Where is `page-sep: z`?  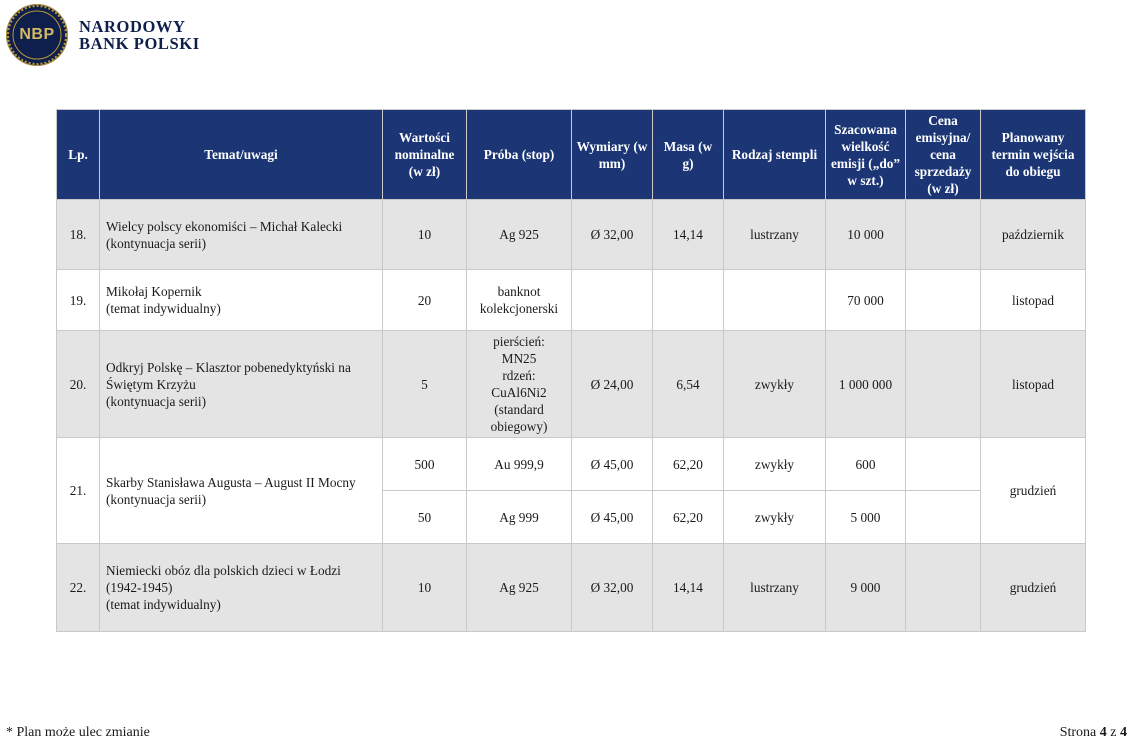
page-sep: z is located at coordinates (1113, 732).